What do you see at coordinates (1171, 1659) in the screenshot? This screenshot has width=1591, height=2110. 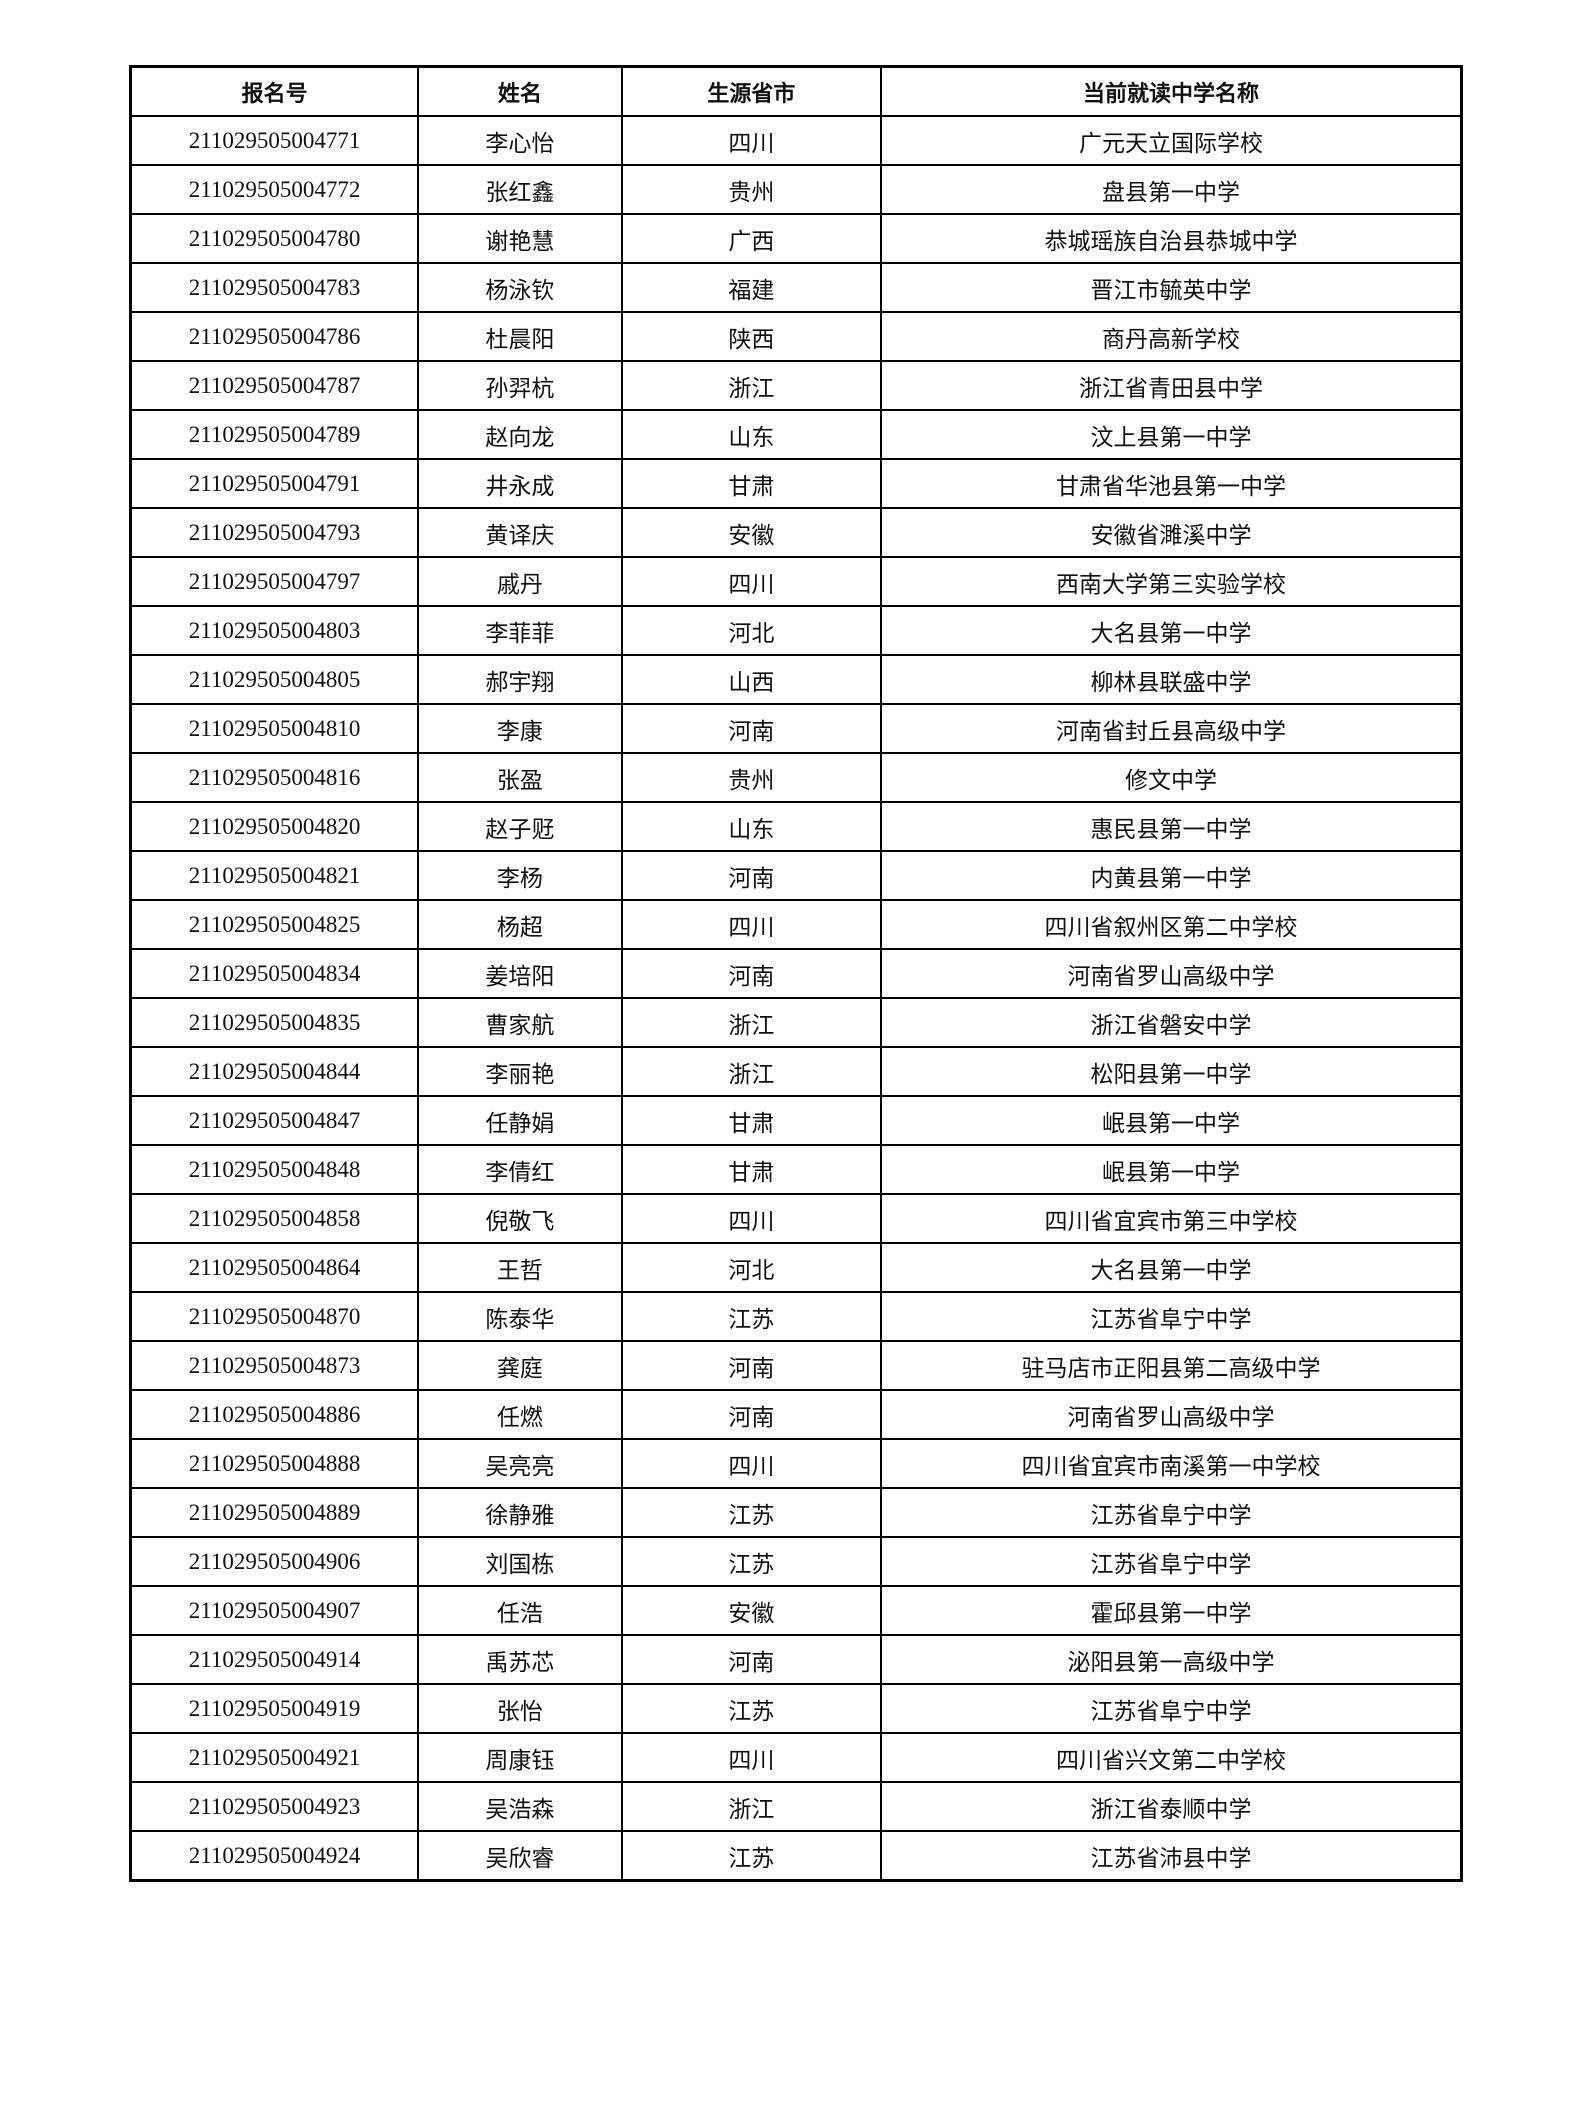 I see `cell-school-name: 泌阳县第一高级中学` at bounding box center [1171, 1659].